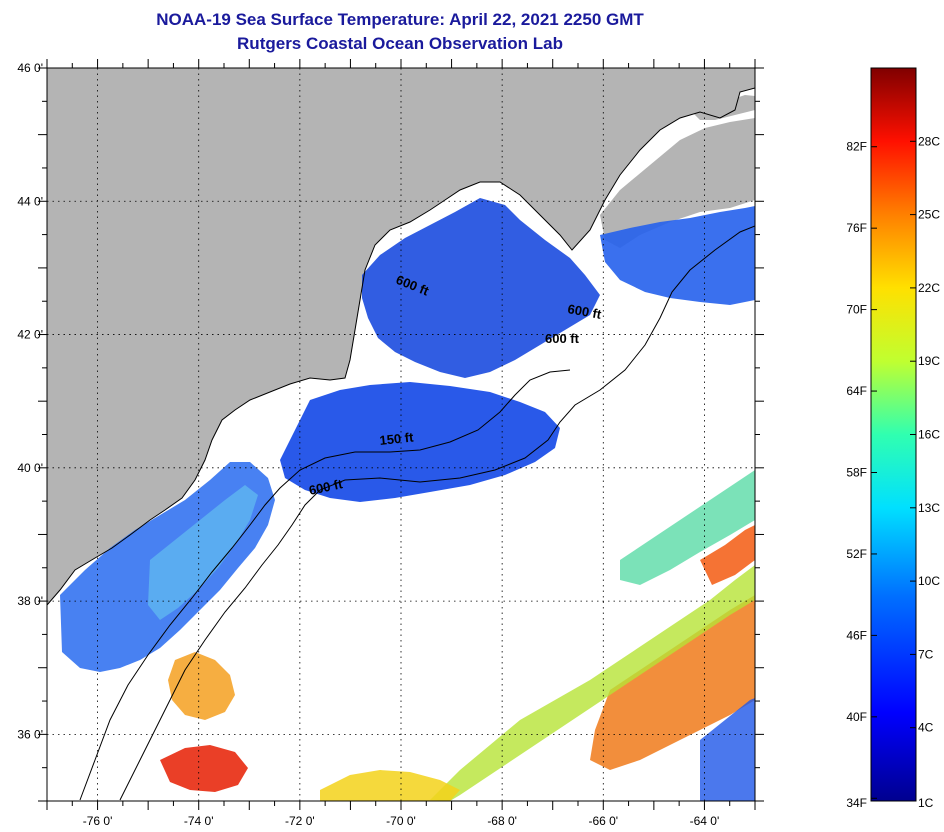 The image size is (944, 832). What do you see at coordinates (199, 821) in the screenshot?
I see `longitude-label: -74 0'` at bounding box center [199, 821].